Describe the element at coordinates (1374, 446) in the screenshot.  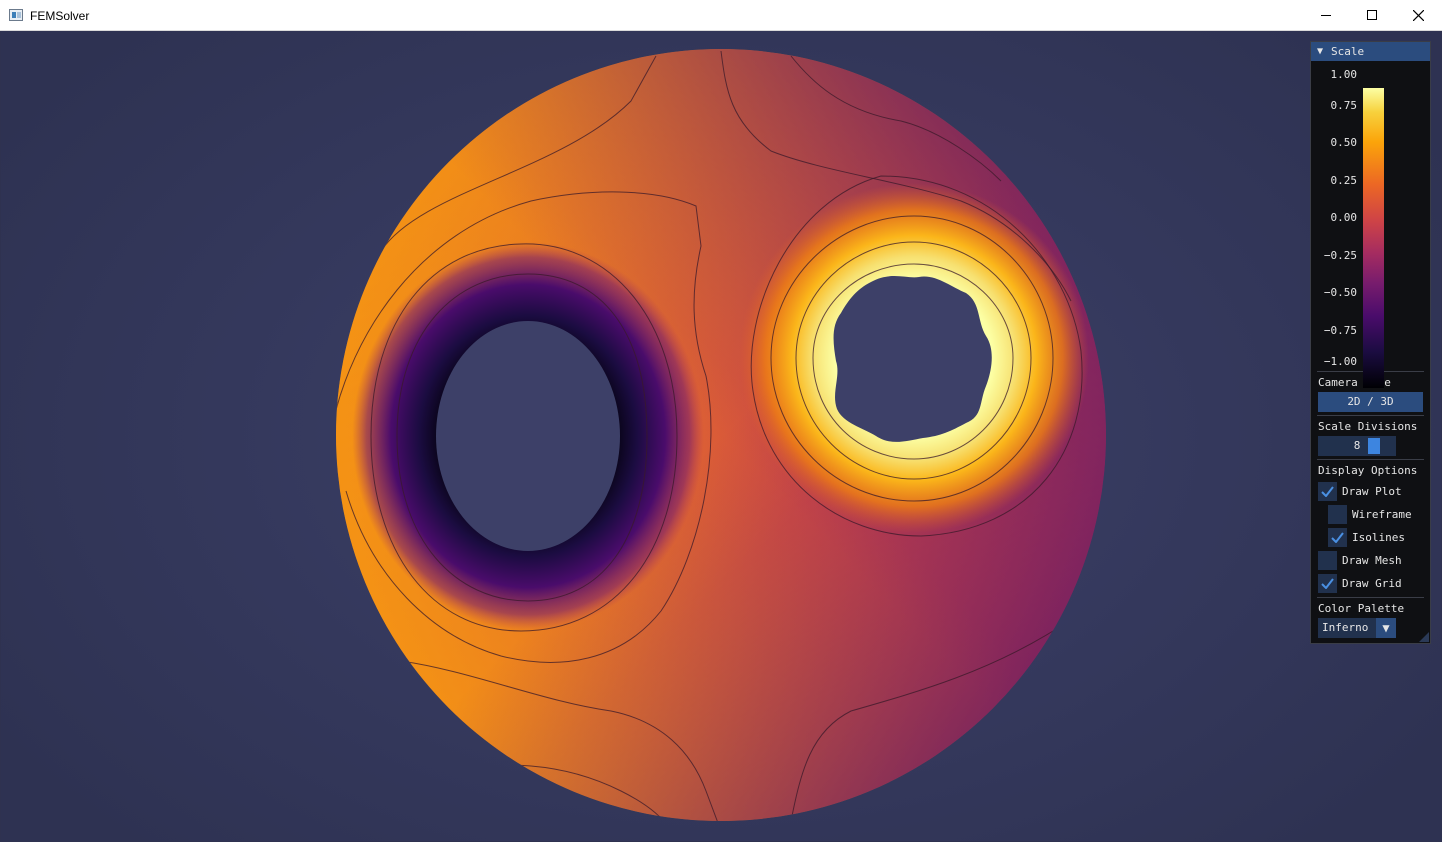
I see `slider-knob` at that location.